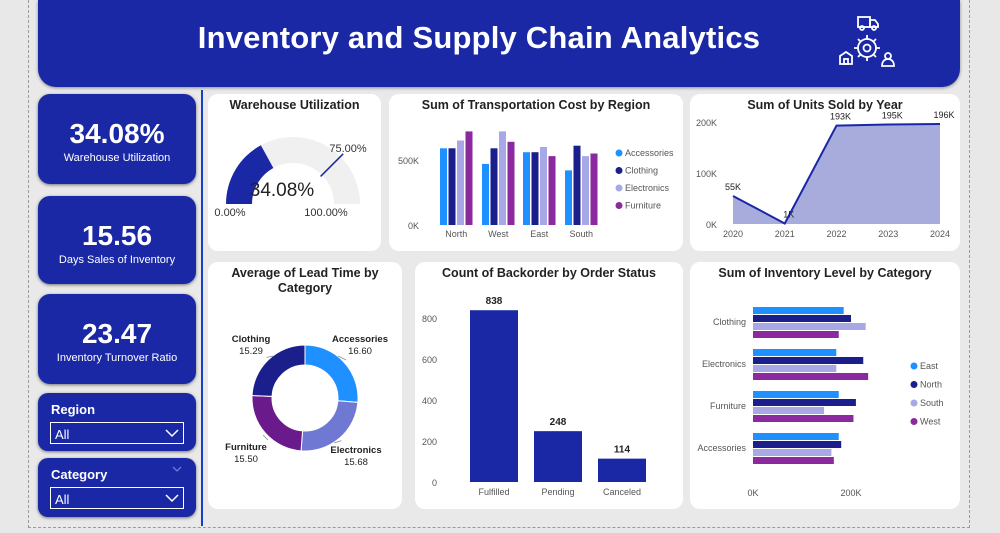  Describe the element at coordinates (305, 280) in the screenshot. I see `chart-title: Average of Lead Time by Category` at that location.